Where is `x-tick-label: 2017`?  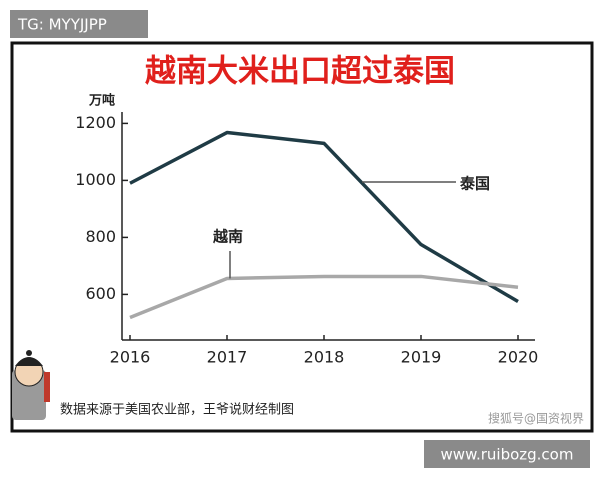 x-tick-label: 2017 is located at coordinates (227, 357).